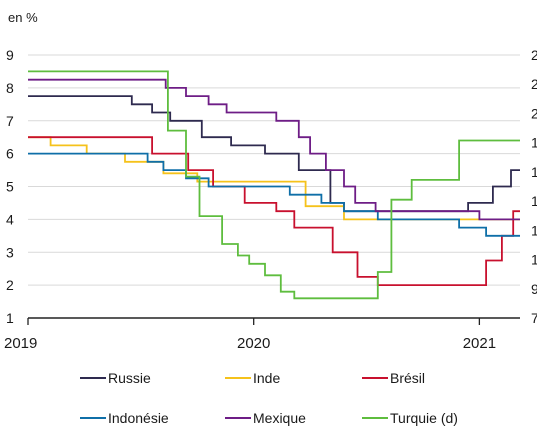 The image size is (537, 426). I want to click on y-right-tick-label: 9, so click(534, 289).